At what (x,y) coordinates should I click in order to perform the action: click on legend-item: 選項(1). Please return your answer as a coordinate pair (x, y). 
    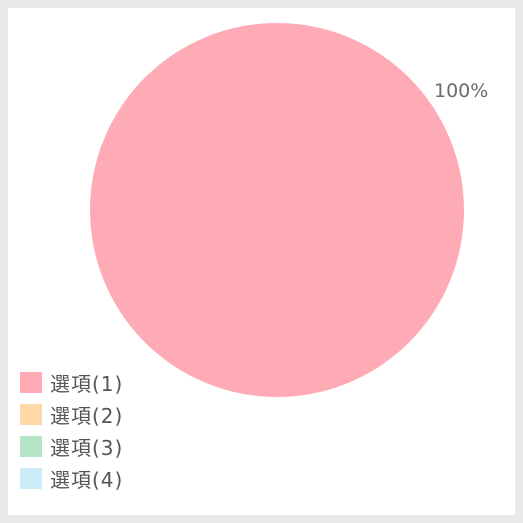
    Looking at the image, I should click on (71, 382).